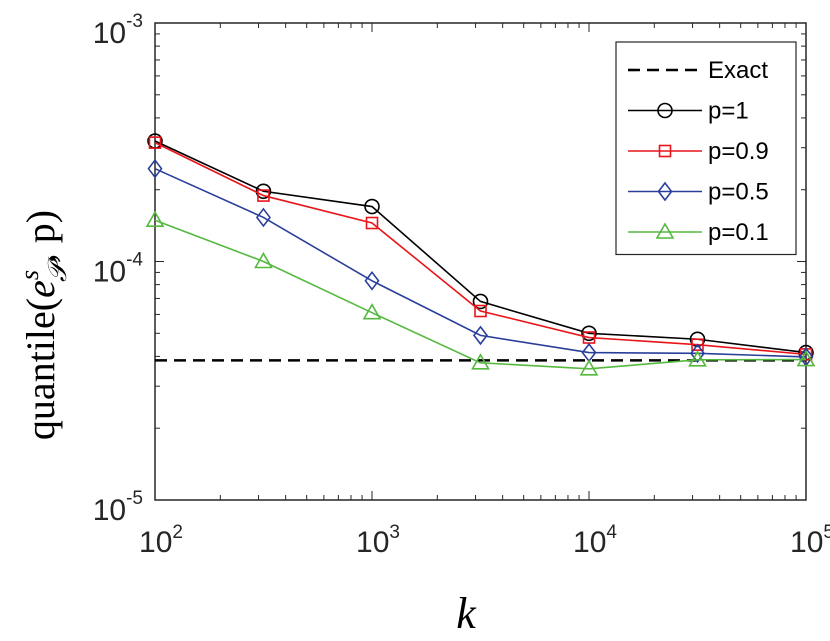 The image size is (830, 641). Describe the element at coordinates (738, 232) in the screenshot. I see `legend-label: p=0.1` at that location.